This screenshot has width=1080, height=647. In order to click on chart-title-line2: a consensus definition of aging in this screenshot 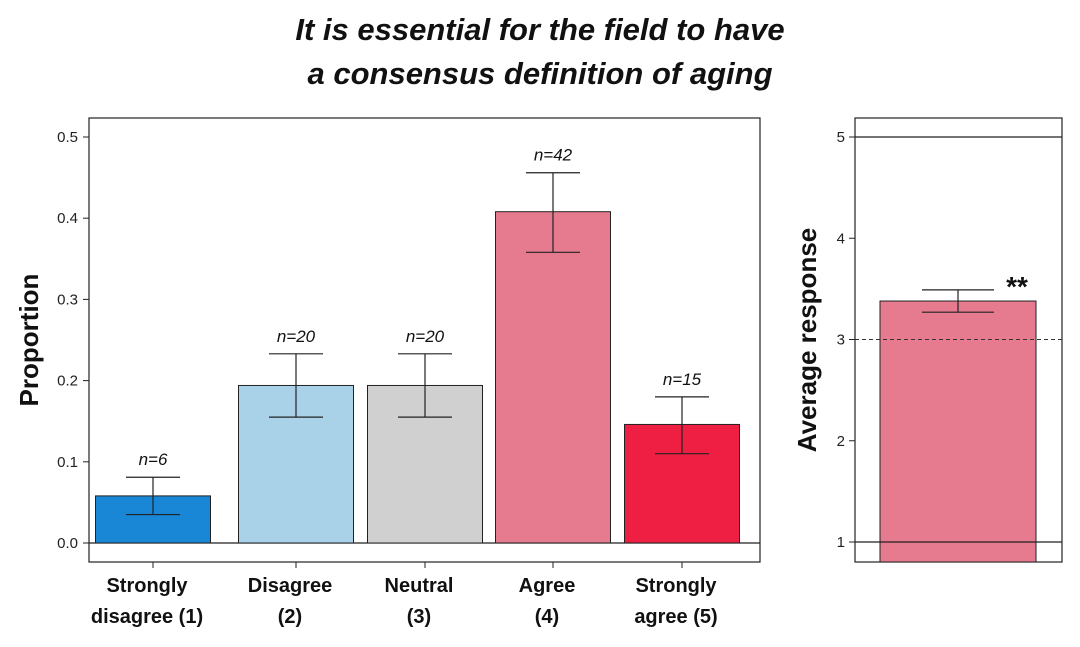, I will do `click(540, 73)`.